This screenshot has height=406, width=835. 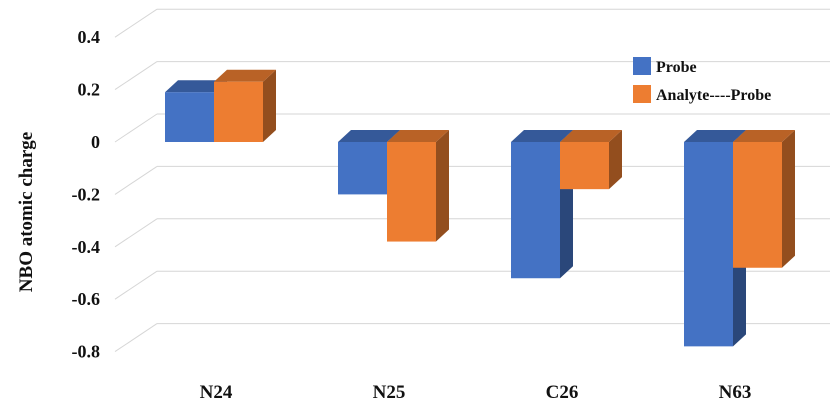 I want to click on legend-swatch-analyte-probe, so click(x=642, y=94).